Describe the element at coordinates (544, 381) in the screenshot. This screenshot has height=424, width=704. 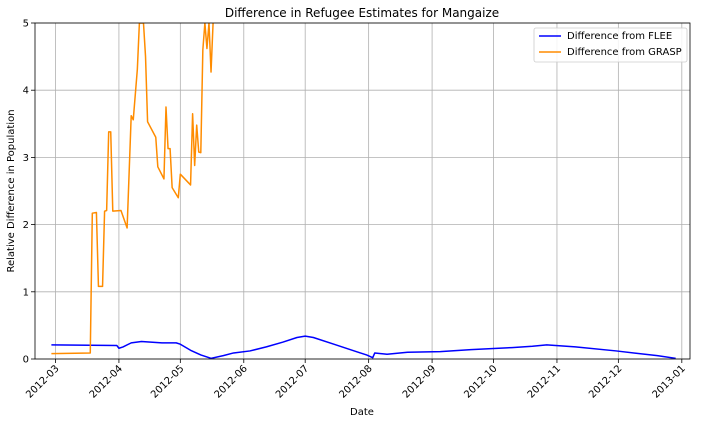
I see `x-tick-label: 2012-11` at that location.